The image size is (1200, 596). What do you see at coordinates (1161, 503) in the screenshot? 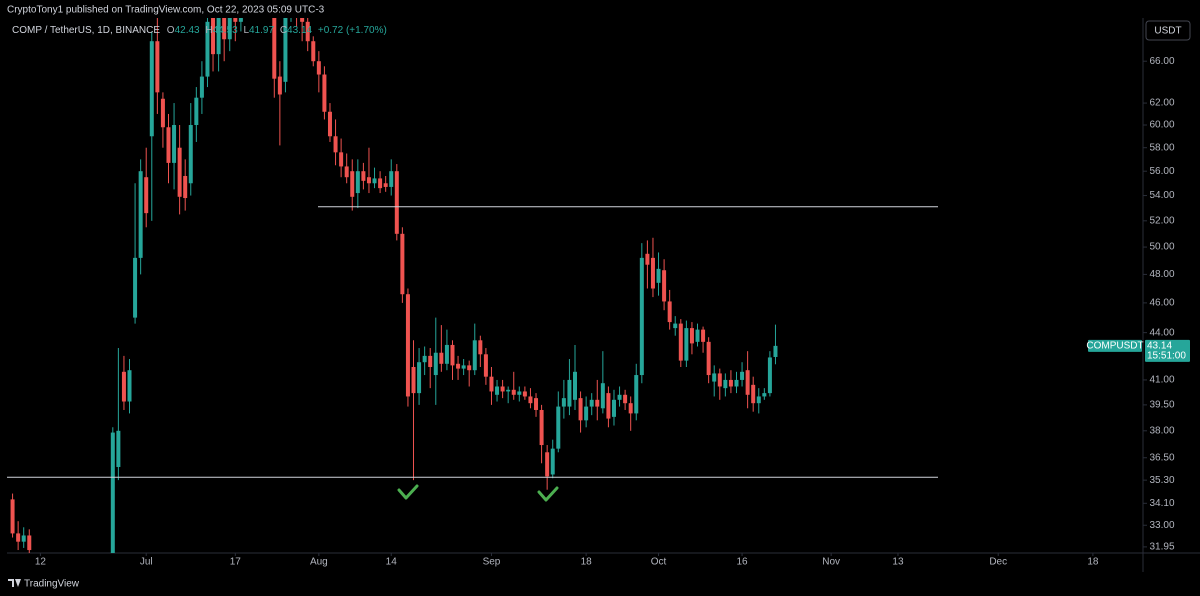
I see `y-tick-label: 34.10` at bounding box center [1161, 503].